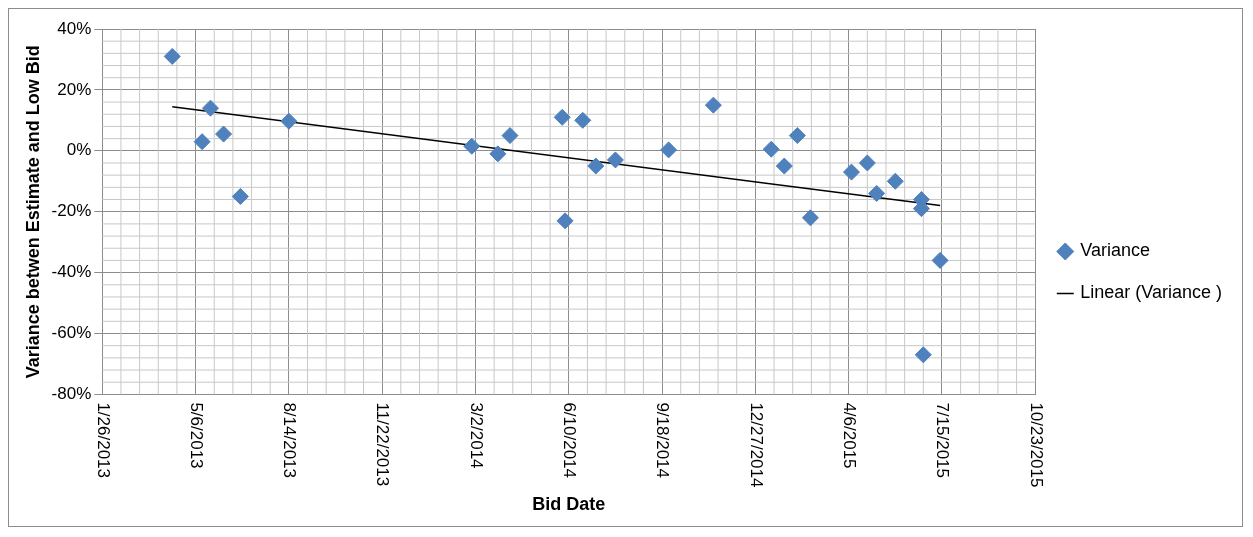 The width and height of the screenshot is (1253, 537). Describe the element at coordinates (32, 212) in the screenshot. I see `y-axis-title: Variance betwen Estimate and Low Bid` at that location.